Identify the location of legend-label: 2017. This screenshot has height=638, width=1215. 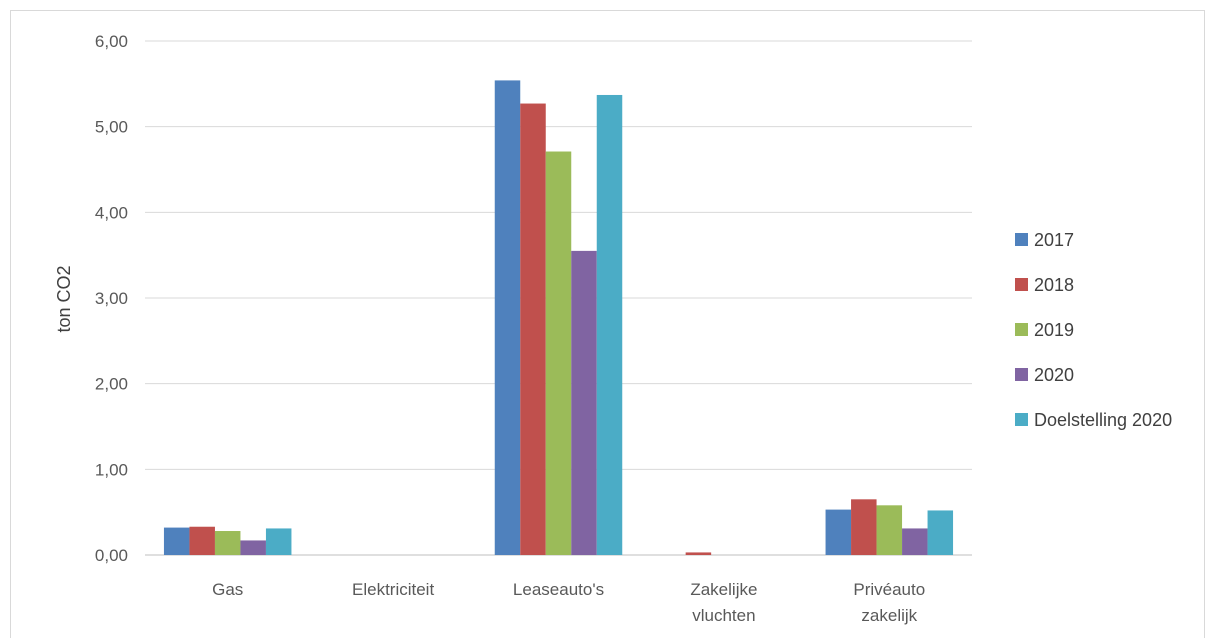
(1054, 240).